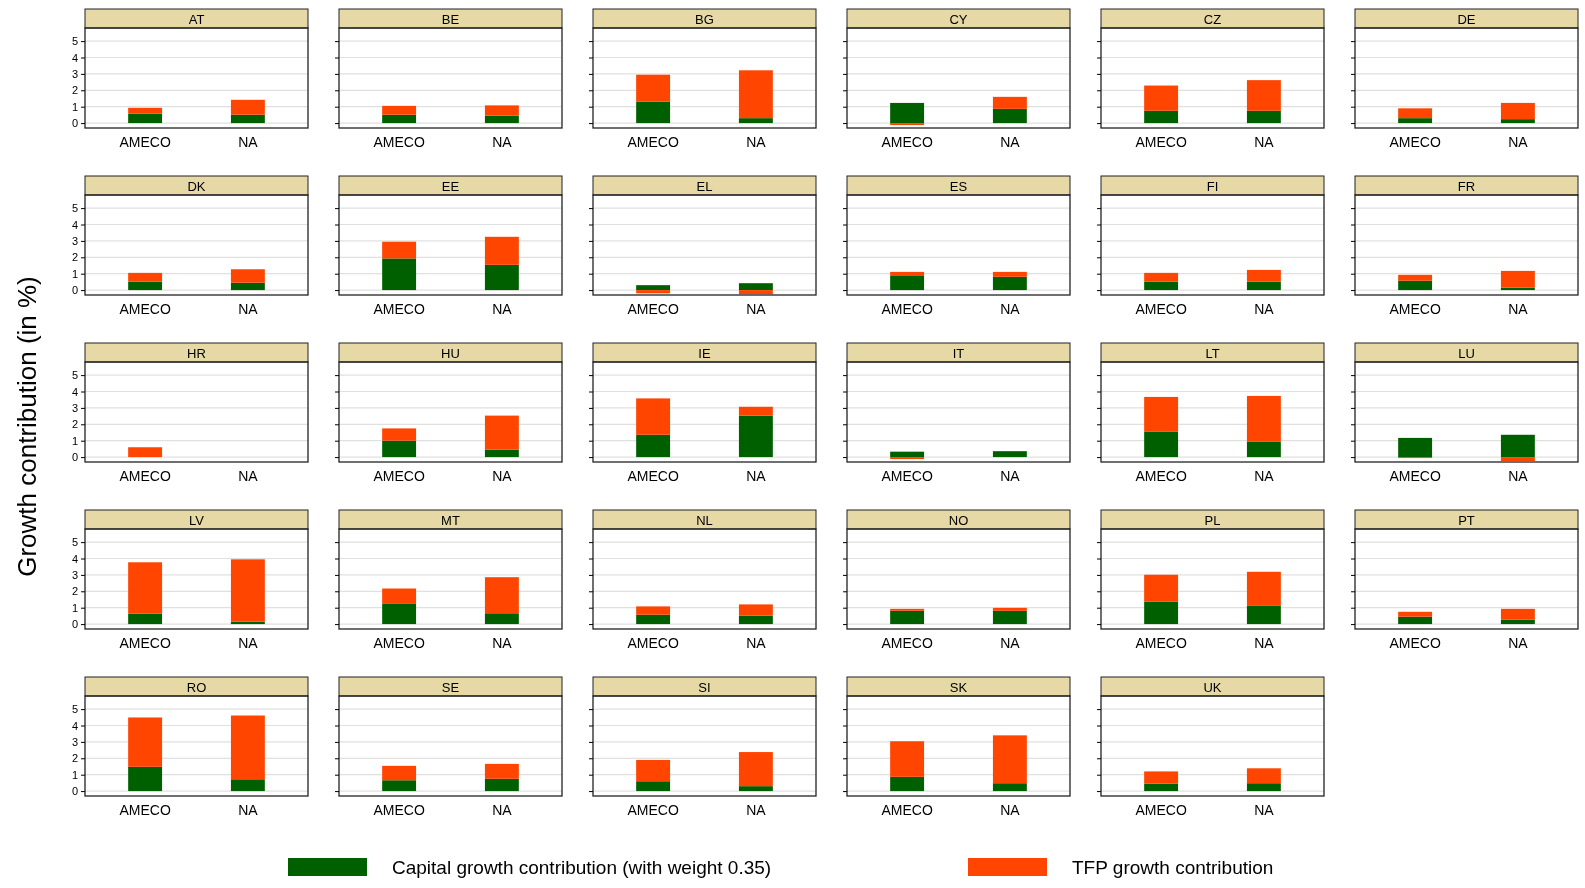  I want to click on chart-title: DE, so click(1466, 19).